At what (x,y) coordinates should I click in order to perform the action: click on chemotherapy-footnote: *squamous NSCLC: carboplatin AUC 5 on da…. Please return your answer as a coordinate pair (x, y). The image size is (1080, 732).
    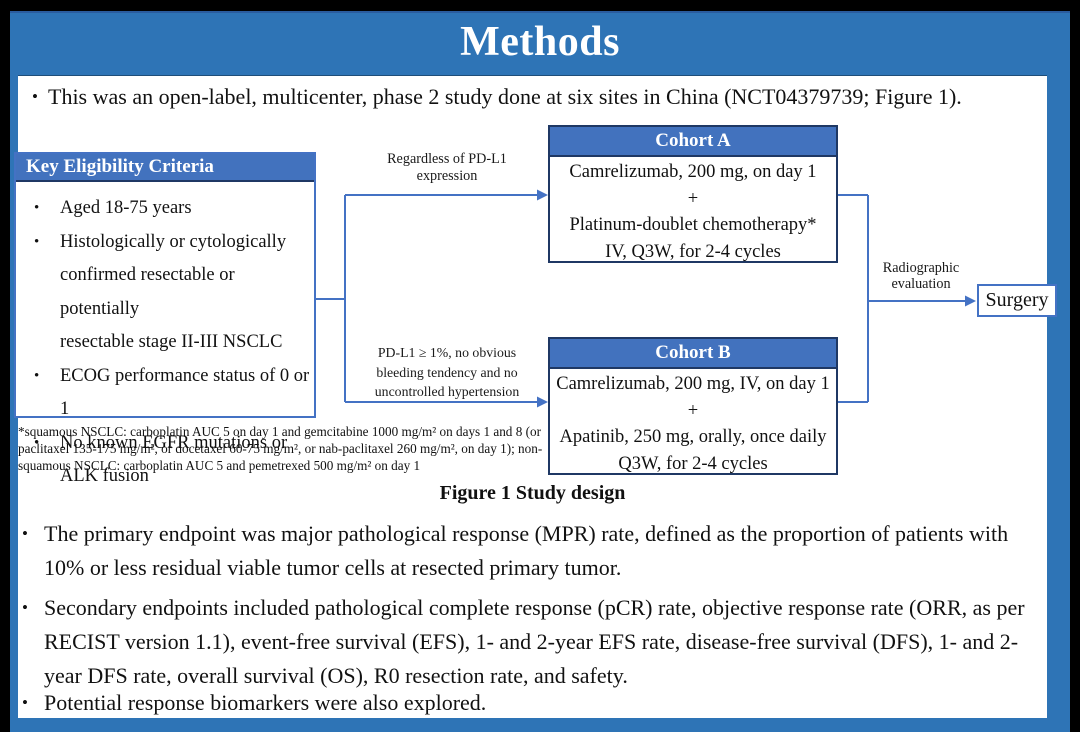
    Looking at the image, I should click on (280, 448).